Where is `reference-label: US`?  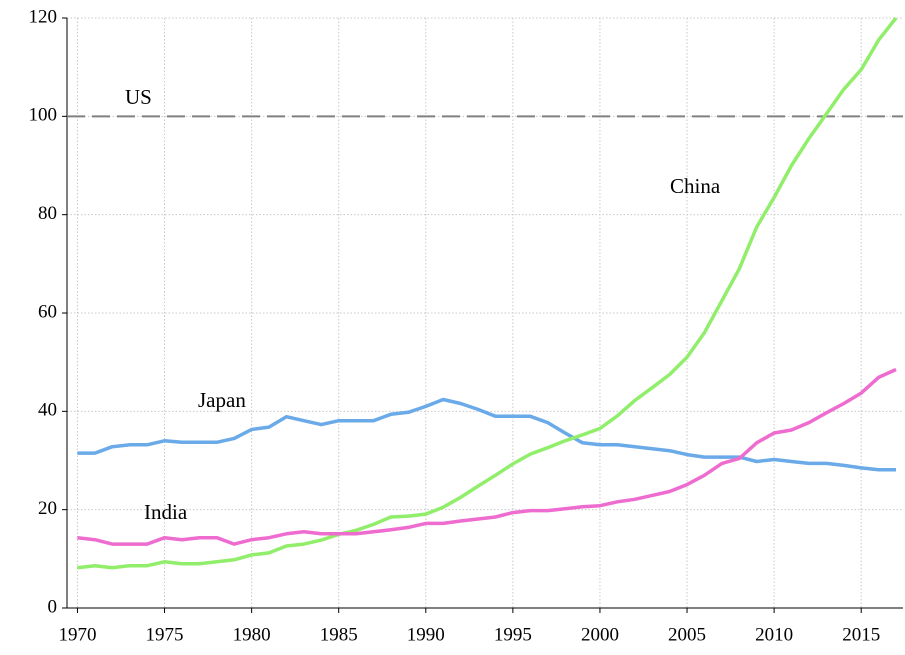
reference-label: US is located at coordinates (138, 97).